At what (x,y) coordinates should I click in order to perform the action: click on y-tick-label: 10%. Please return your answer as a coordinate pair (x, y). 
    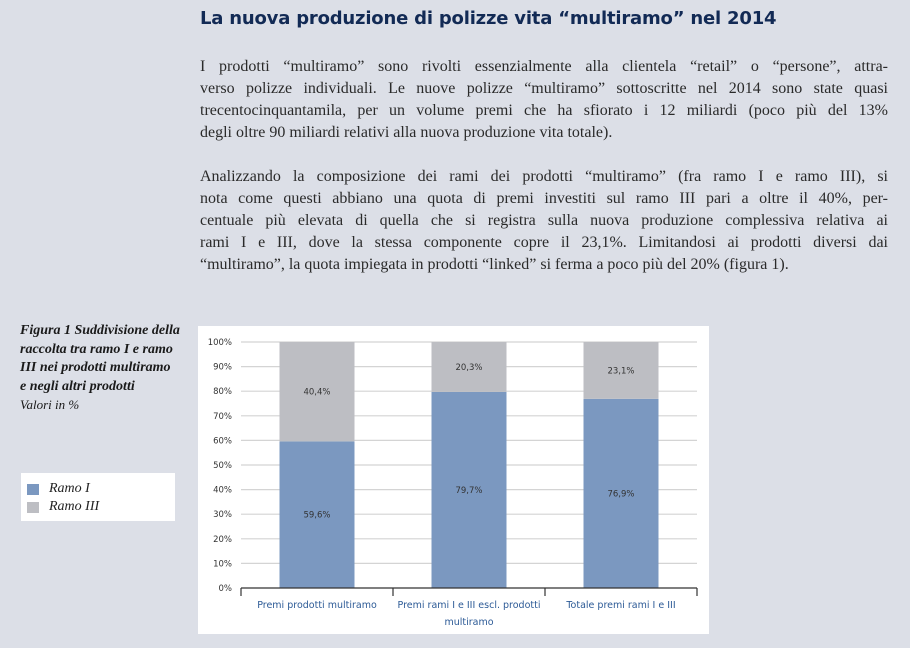
    Looking at the image, I should click on (222, 564).